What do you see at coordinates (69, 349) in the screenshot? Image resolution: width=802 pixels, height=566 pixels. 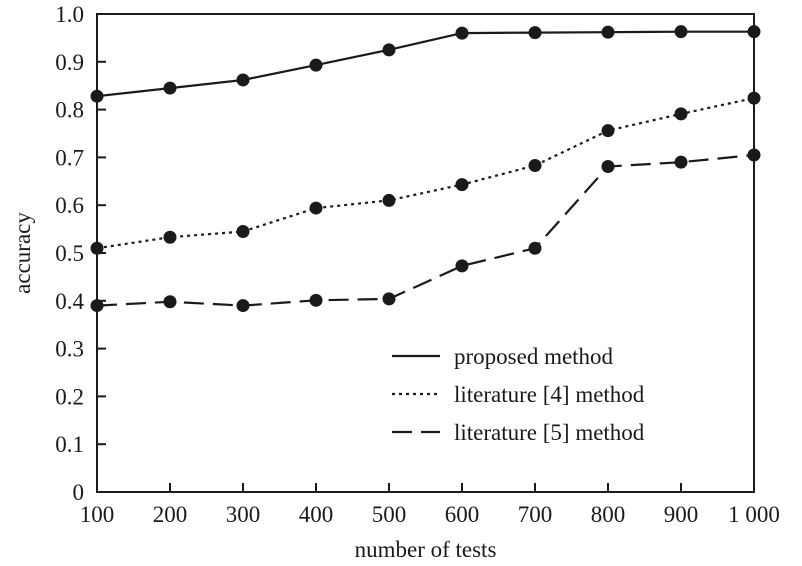 I see `y-tick-label: 0.3` at bounding box center [69, 349].